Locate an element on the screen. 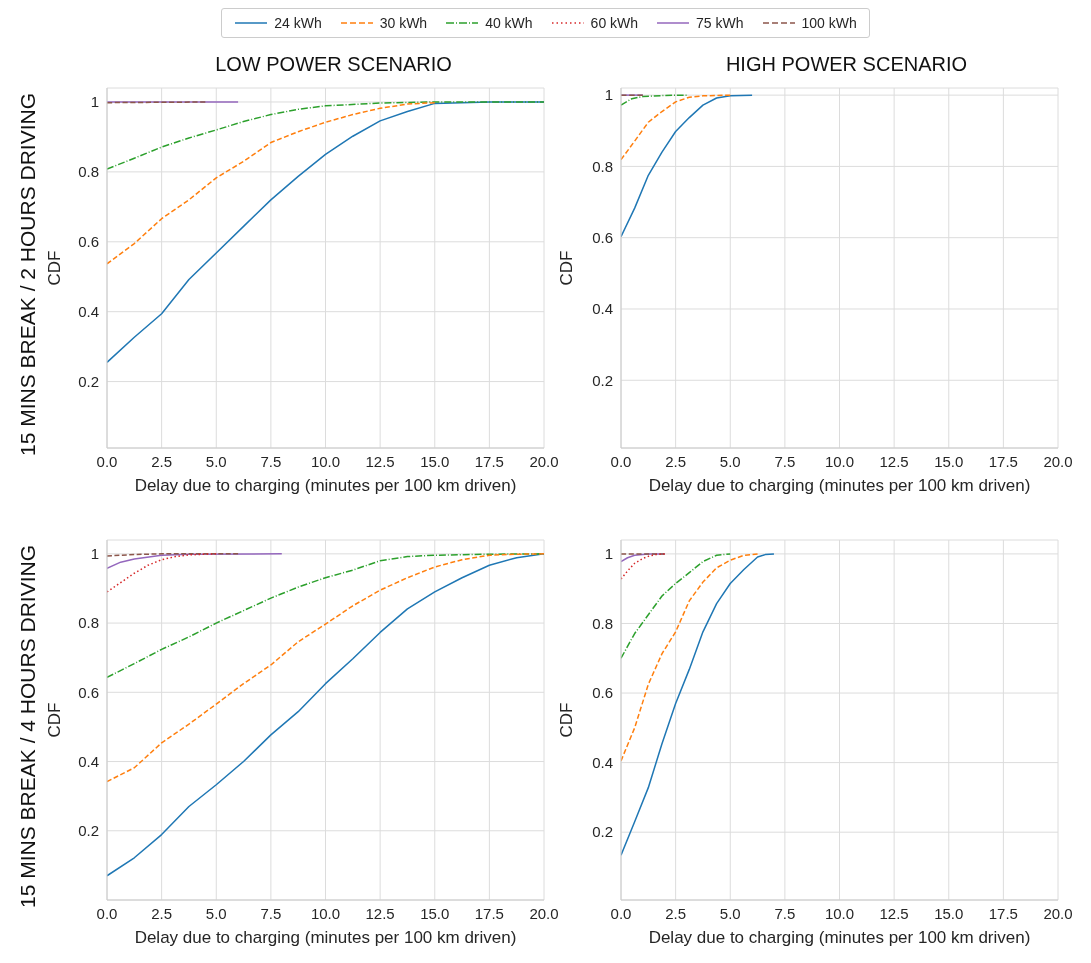  text: 15 MINS BREAK / 2 HOURS DRIVING is located at coordinates (28, 274).